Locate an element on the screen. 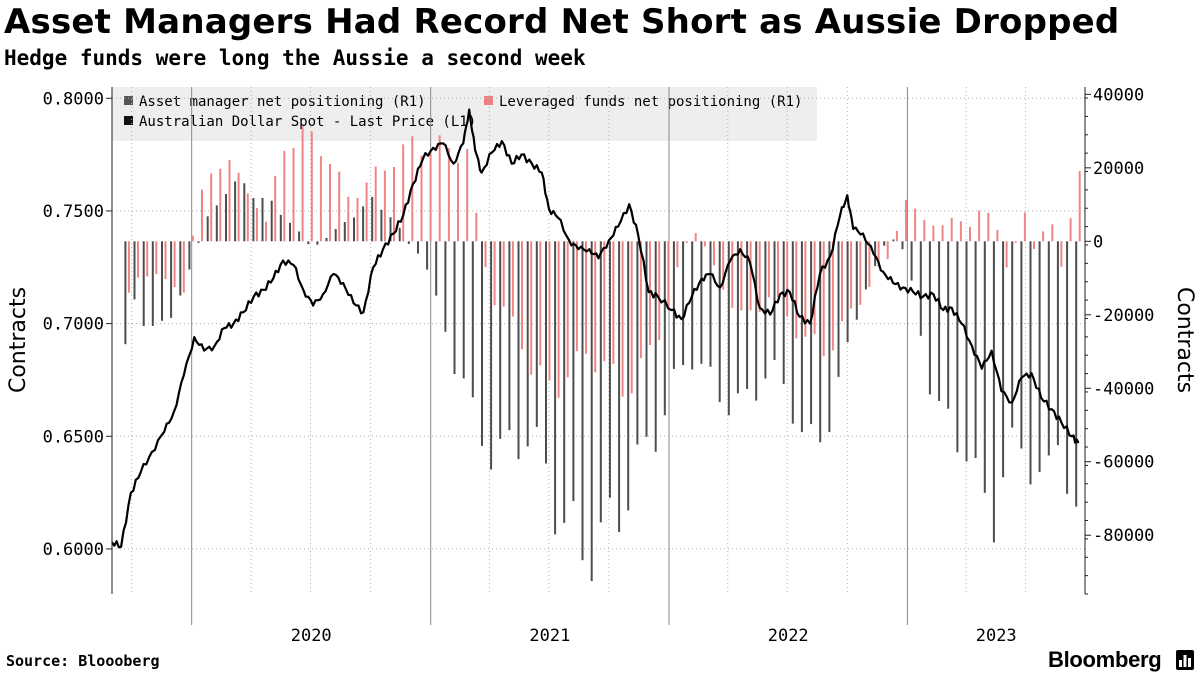 This screenshot has width=1200, height=675. right-tick-label: 40000 is located at coordinates (1118, 95).